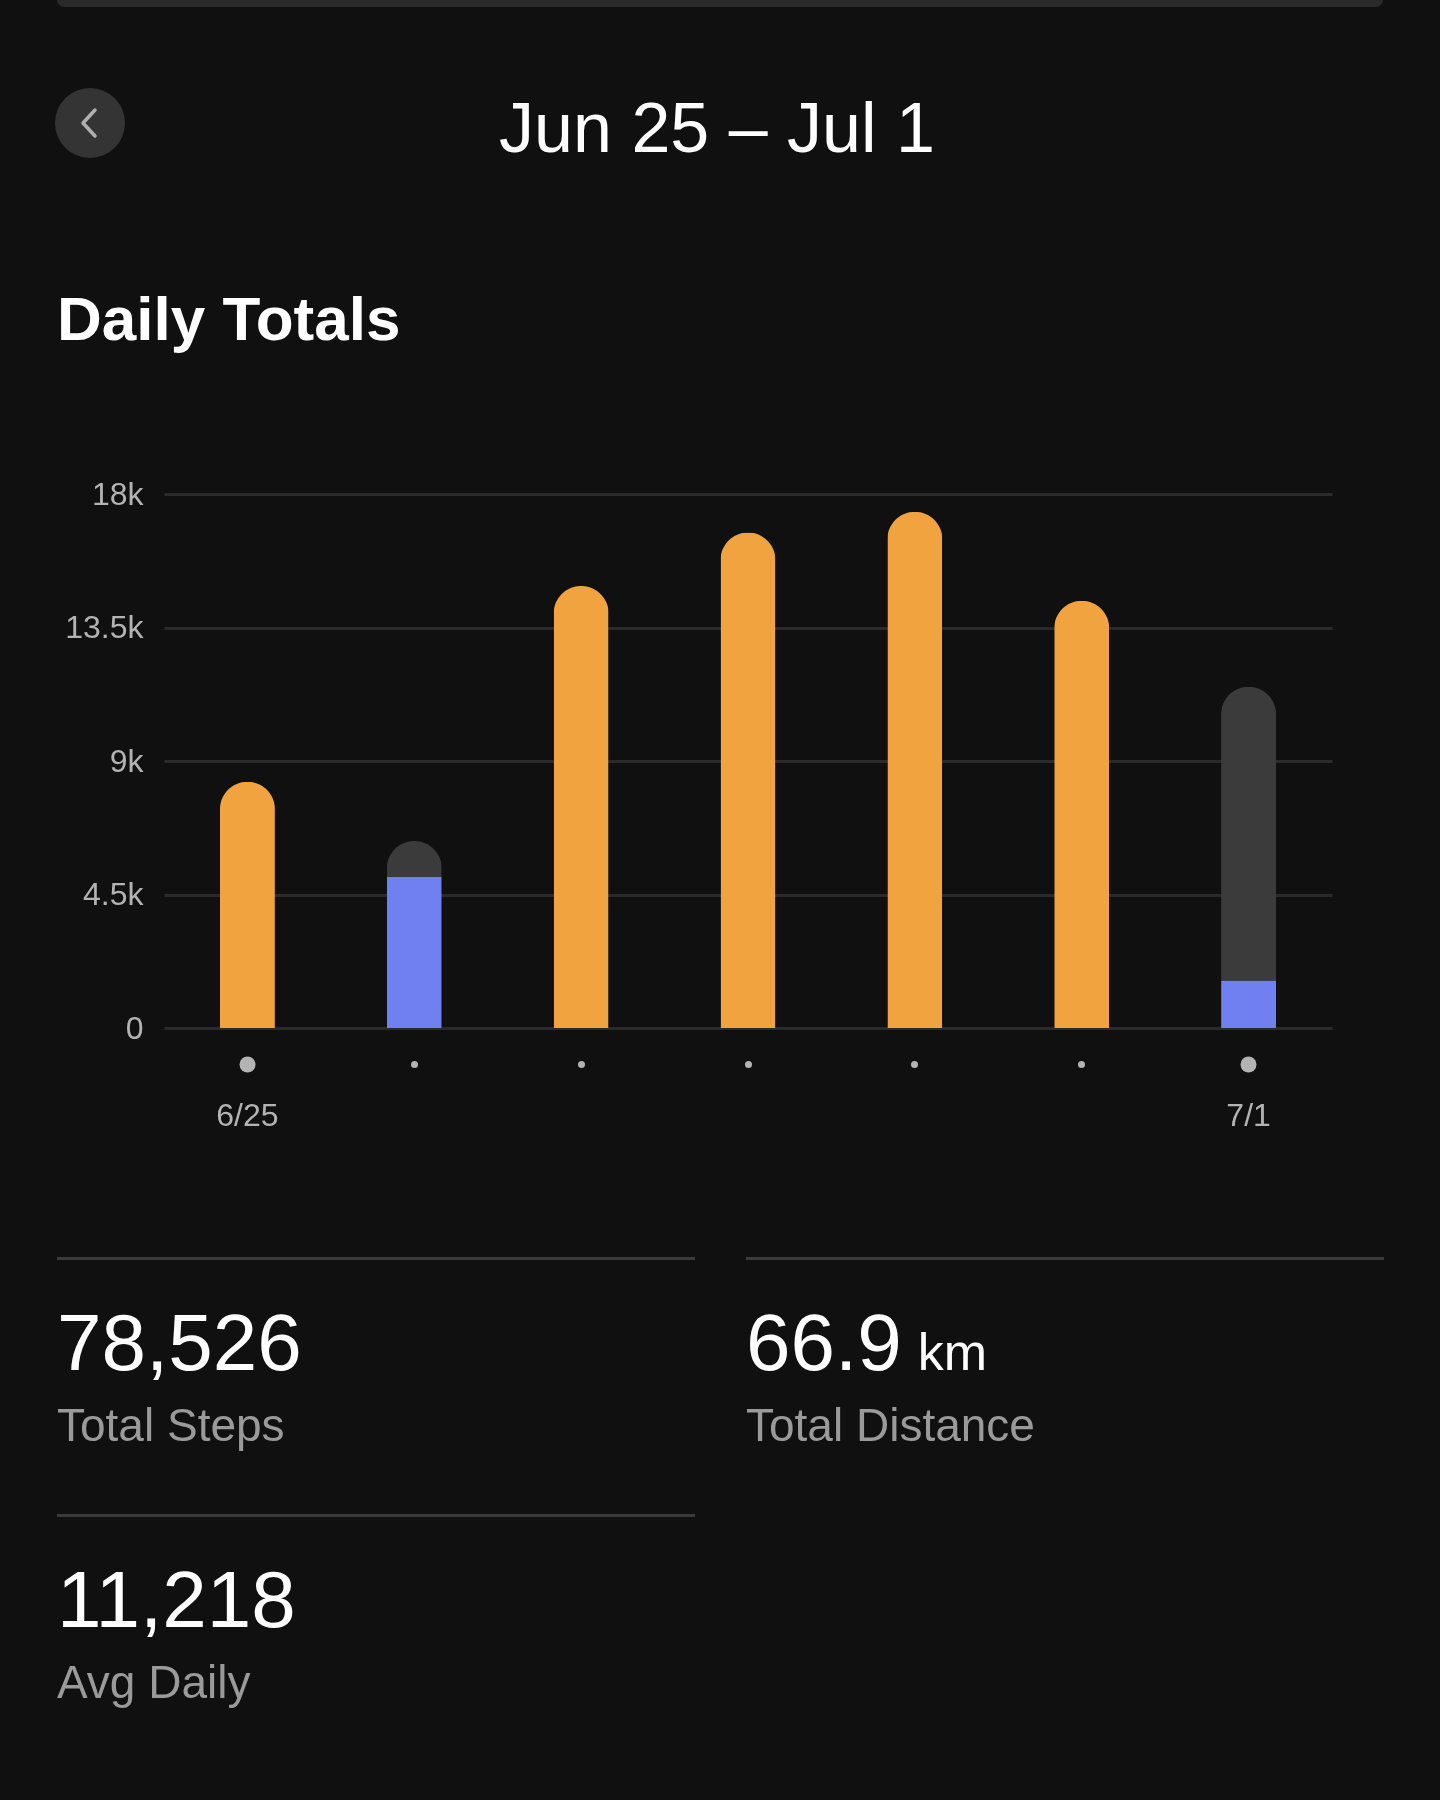 The image size is (1440, 1800). Describe the element at coordinates (247, 1114) in the screenshot. I see `x-tick-label: 6/25` at that location.